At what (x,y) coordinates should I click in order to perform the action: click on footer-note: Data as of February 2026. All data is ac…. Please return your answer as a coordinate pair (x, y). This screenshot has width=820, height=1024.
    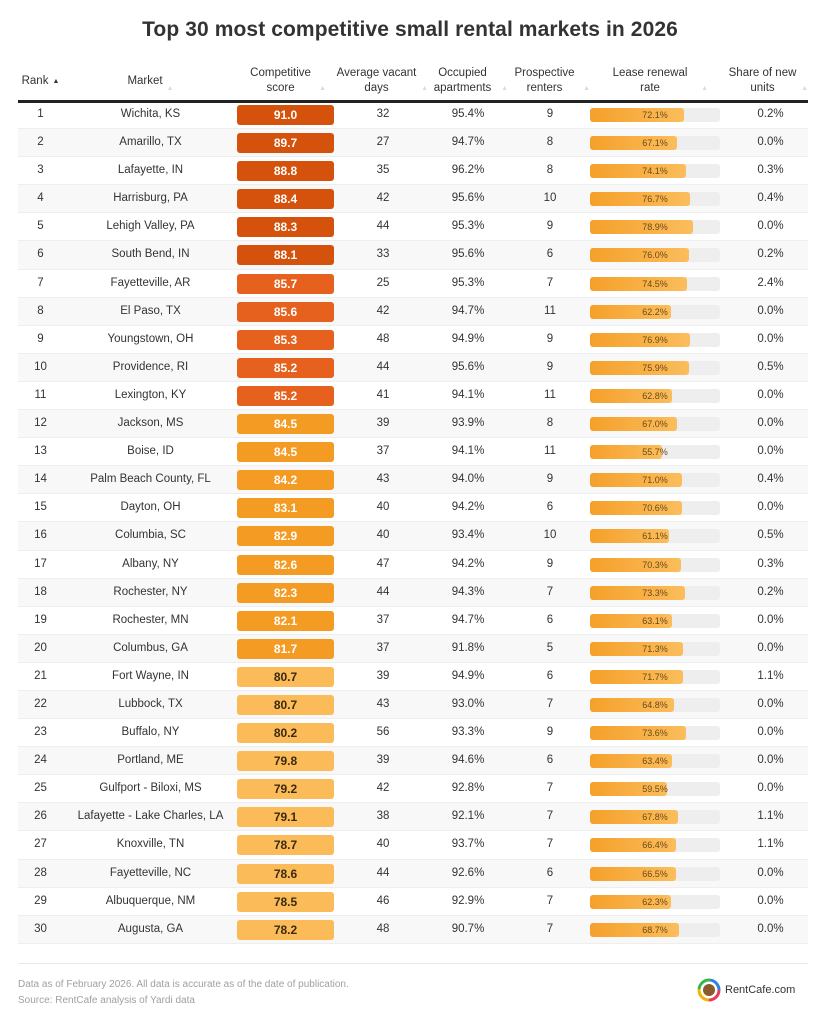
    Looking at the image, I should click on (183, 984).